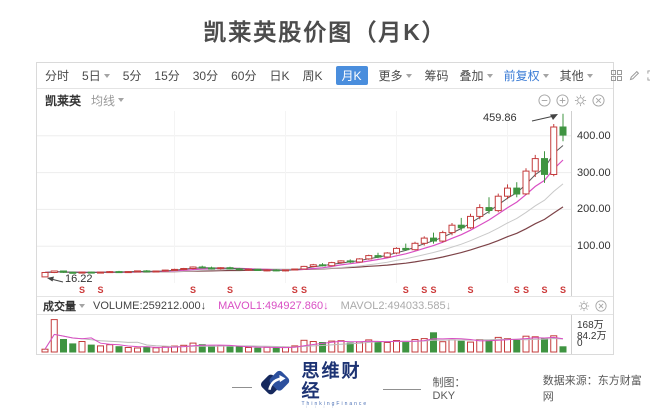 This screenshot has width=650, height=408. Describe the element at coordinates (390, 76) in the screenshot. I see `tab-more-label: 更多` at that location.